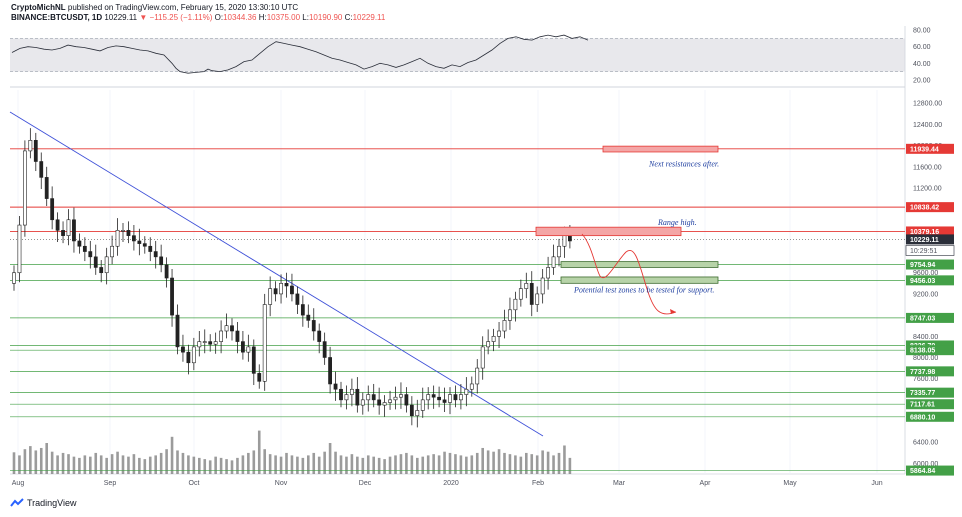 Image resolution: width=962 pixels, height=517 pixels. I want to click on author-name: CryptoMichNL, so click(38, 7).